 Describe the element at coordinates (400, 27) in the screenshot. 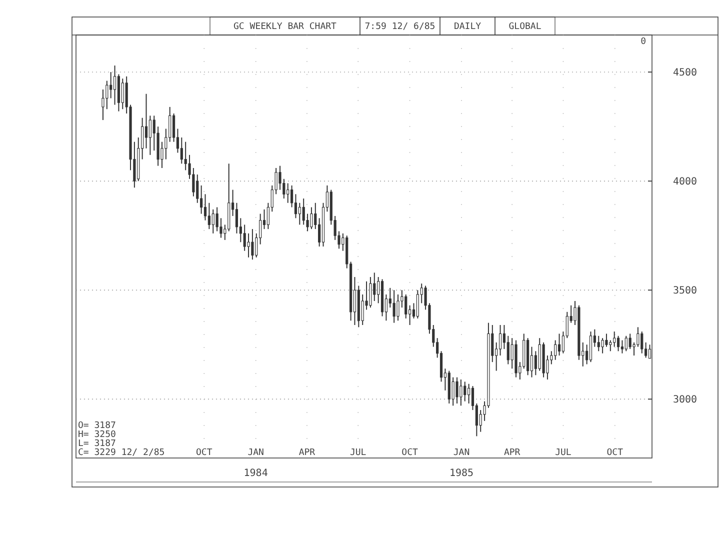

I see `text: 7:59 12/ 6/85` at that location.